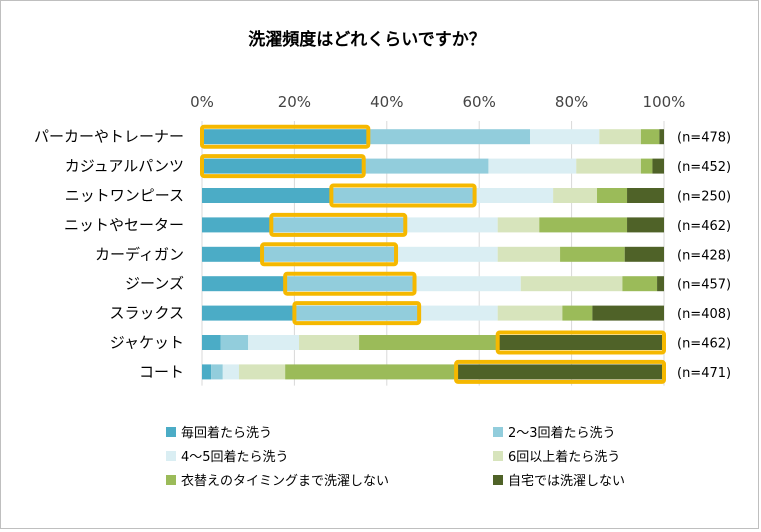  What do you see at coordinates (124, 225) in the screenshot?
I see `category-label: ニットやセーター` at bounding box center [124, 225].